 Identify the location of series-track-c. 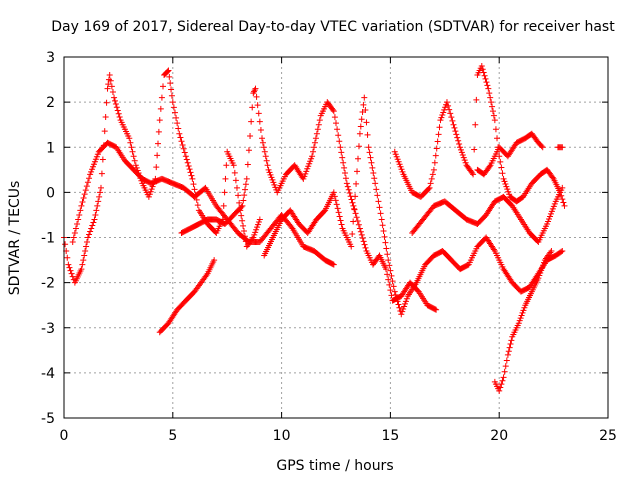
(187, 296).